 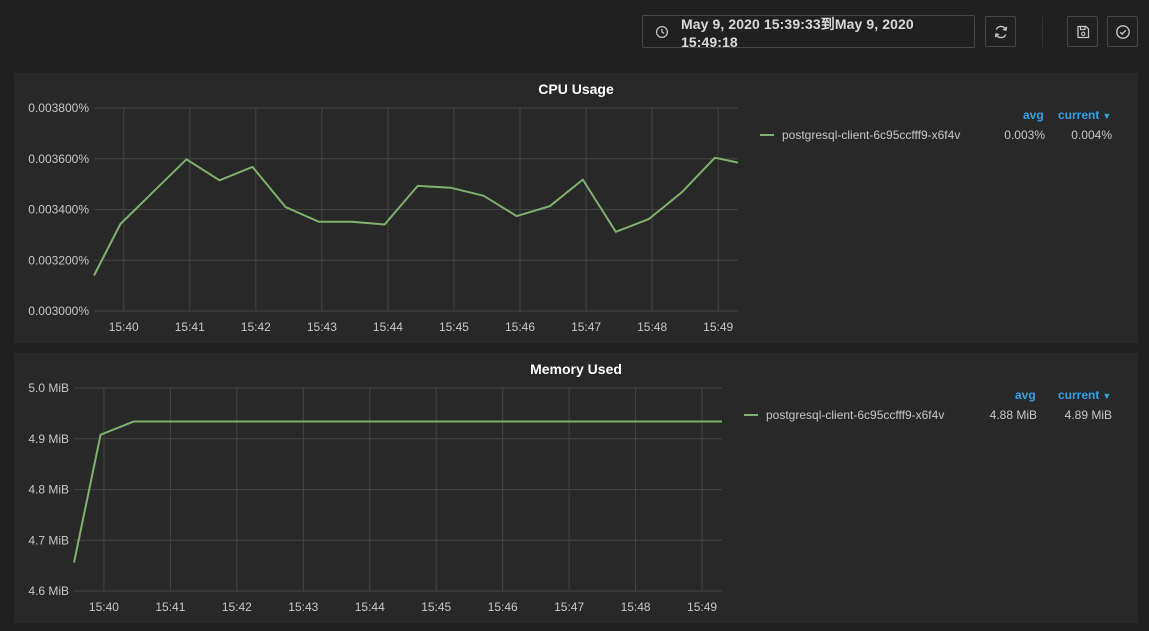 I want to click on panel-title: Memory Used, so click(x=576, y=369).